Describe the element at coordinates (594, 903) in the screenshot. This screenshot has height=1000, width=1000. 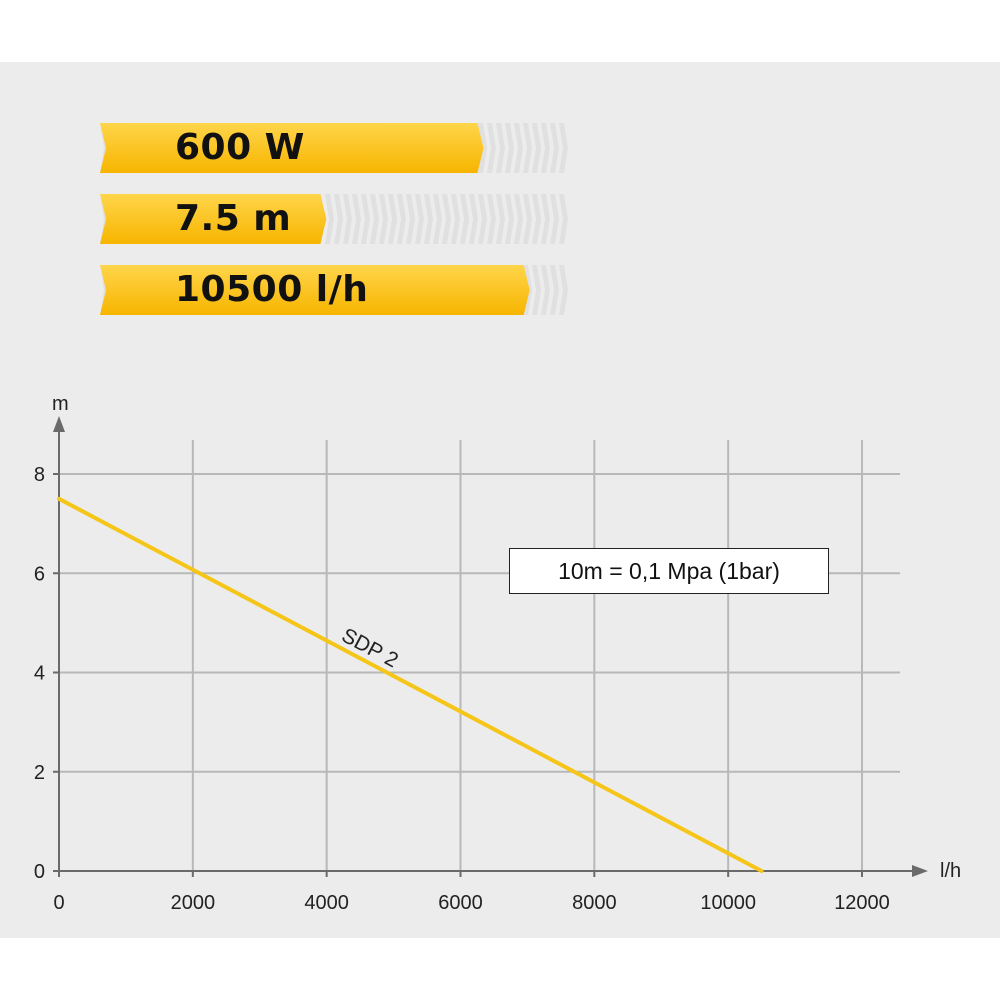
I see `x-tick-label: 8000` at that location.